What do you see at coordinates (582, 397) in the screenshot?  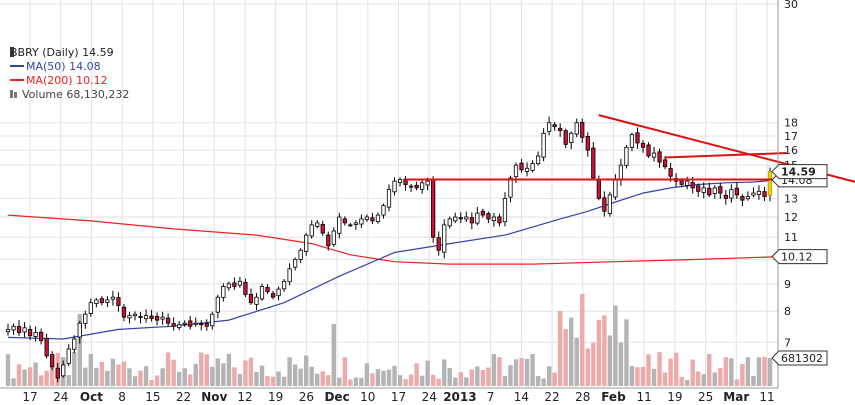 I see `x-tick-label: 28` at bounding box center [582, 397].